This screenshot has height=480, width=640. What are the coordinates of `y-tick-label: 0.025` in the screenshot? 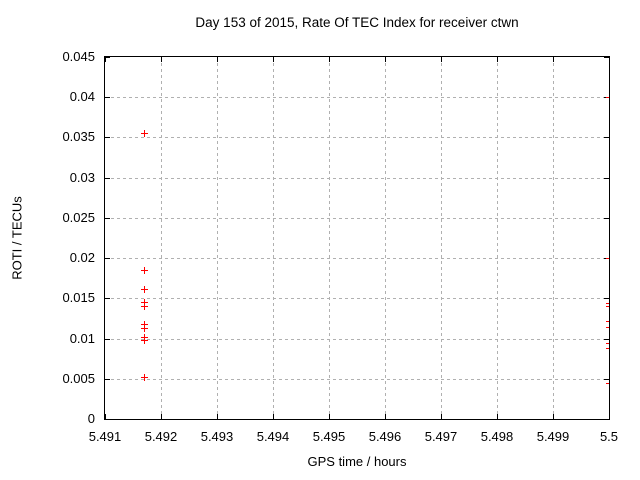 It's located at (78, 217).